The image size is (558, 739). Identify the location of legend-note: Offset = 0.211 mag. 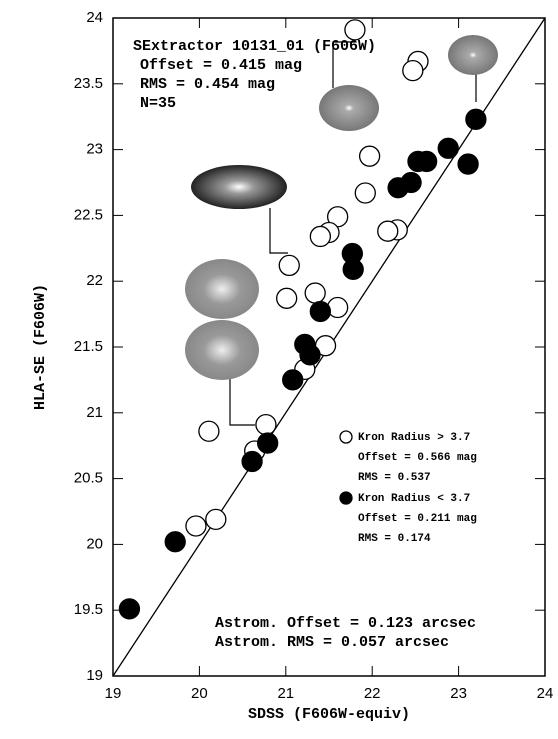
(417, 519).